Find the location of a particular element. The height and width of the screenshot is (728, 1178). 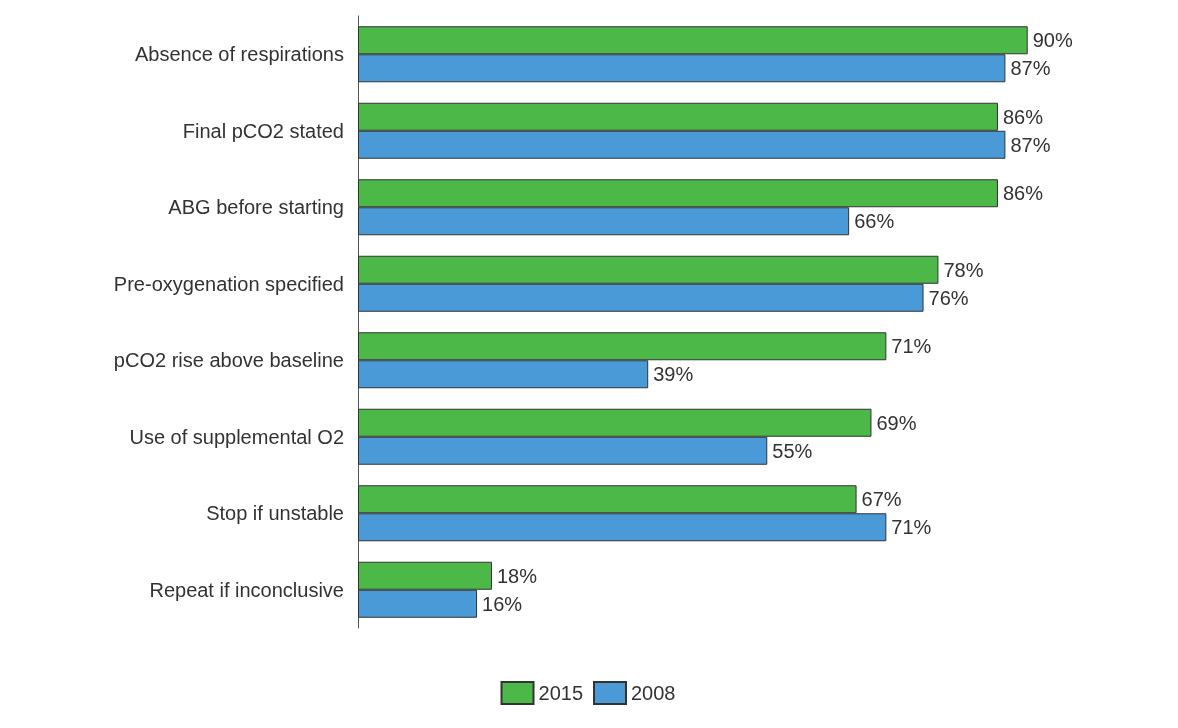

y-tick-label: Stop if unstable is located at coordinates (275, 513).